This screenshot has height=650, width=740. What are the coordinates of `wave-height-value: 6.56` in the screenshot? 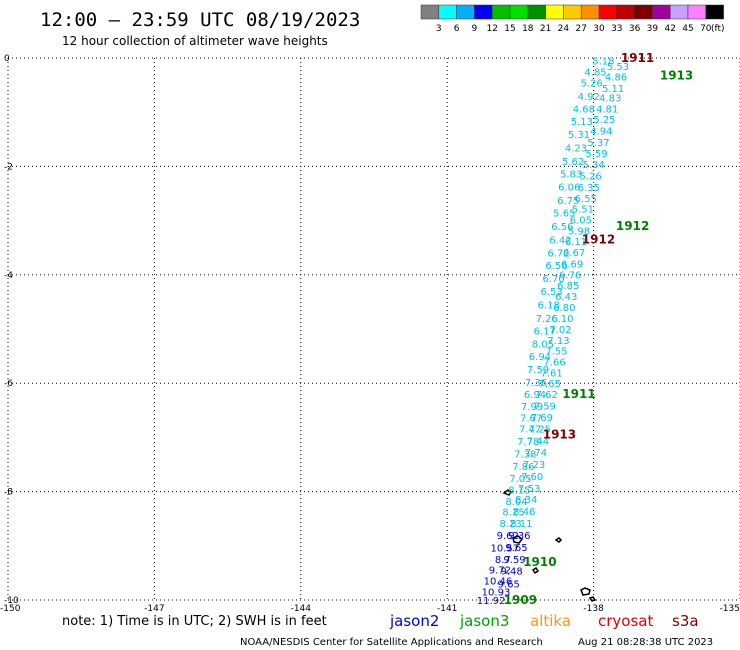 It's located at (556, 266).